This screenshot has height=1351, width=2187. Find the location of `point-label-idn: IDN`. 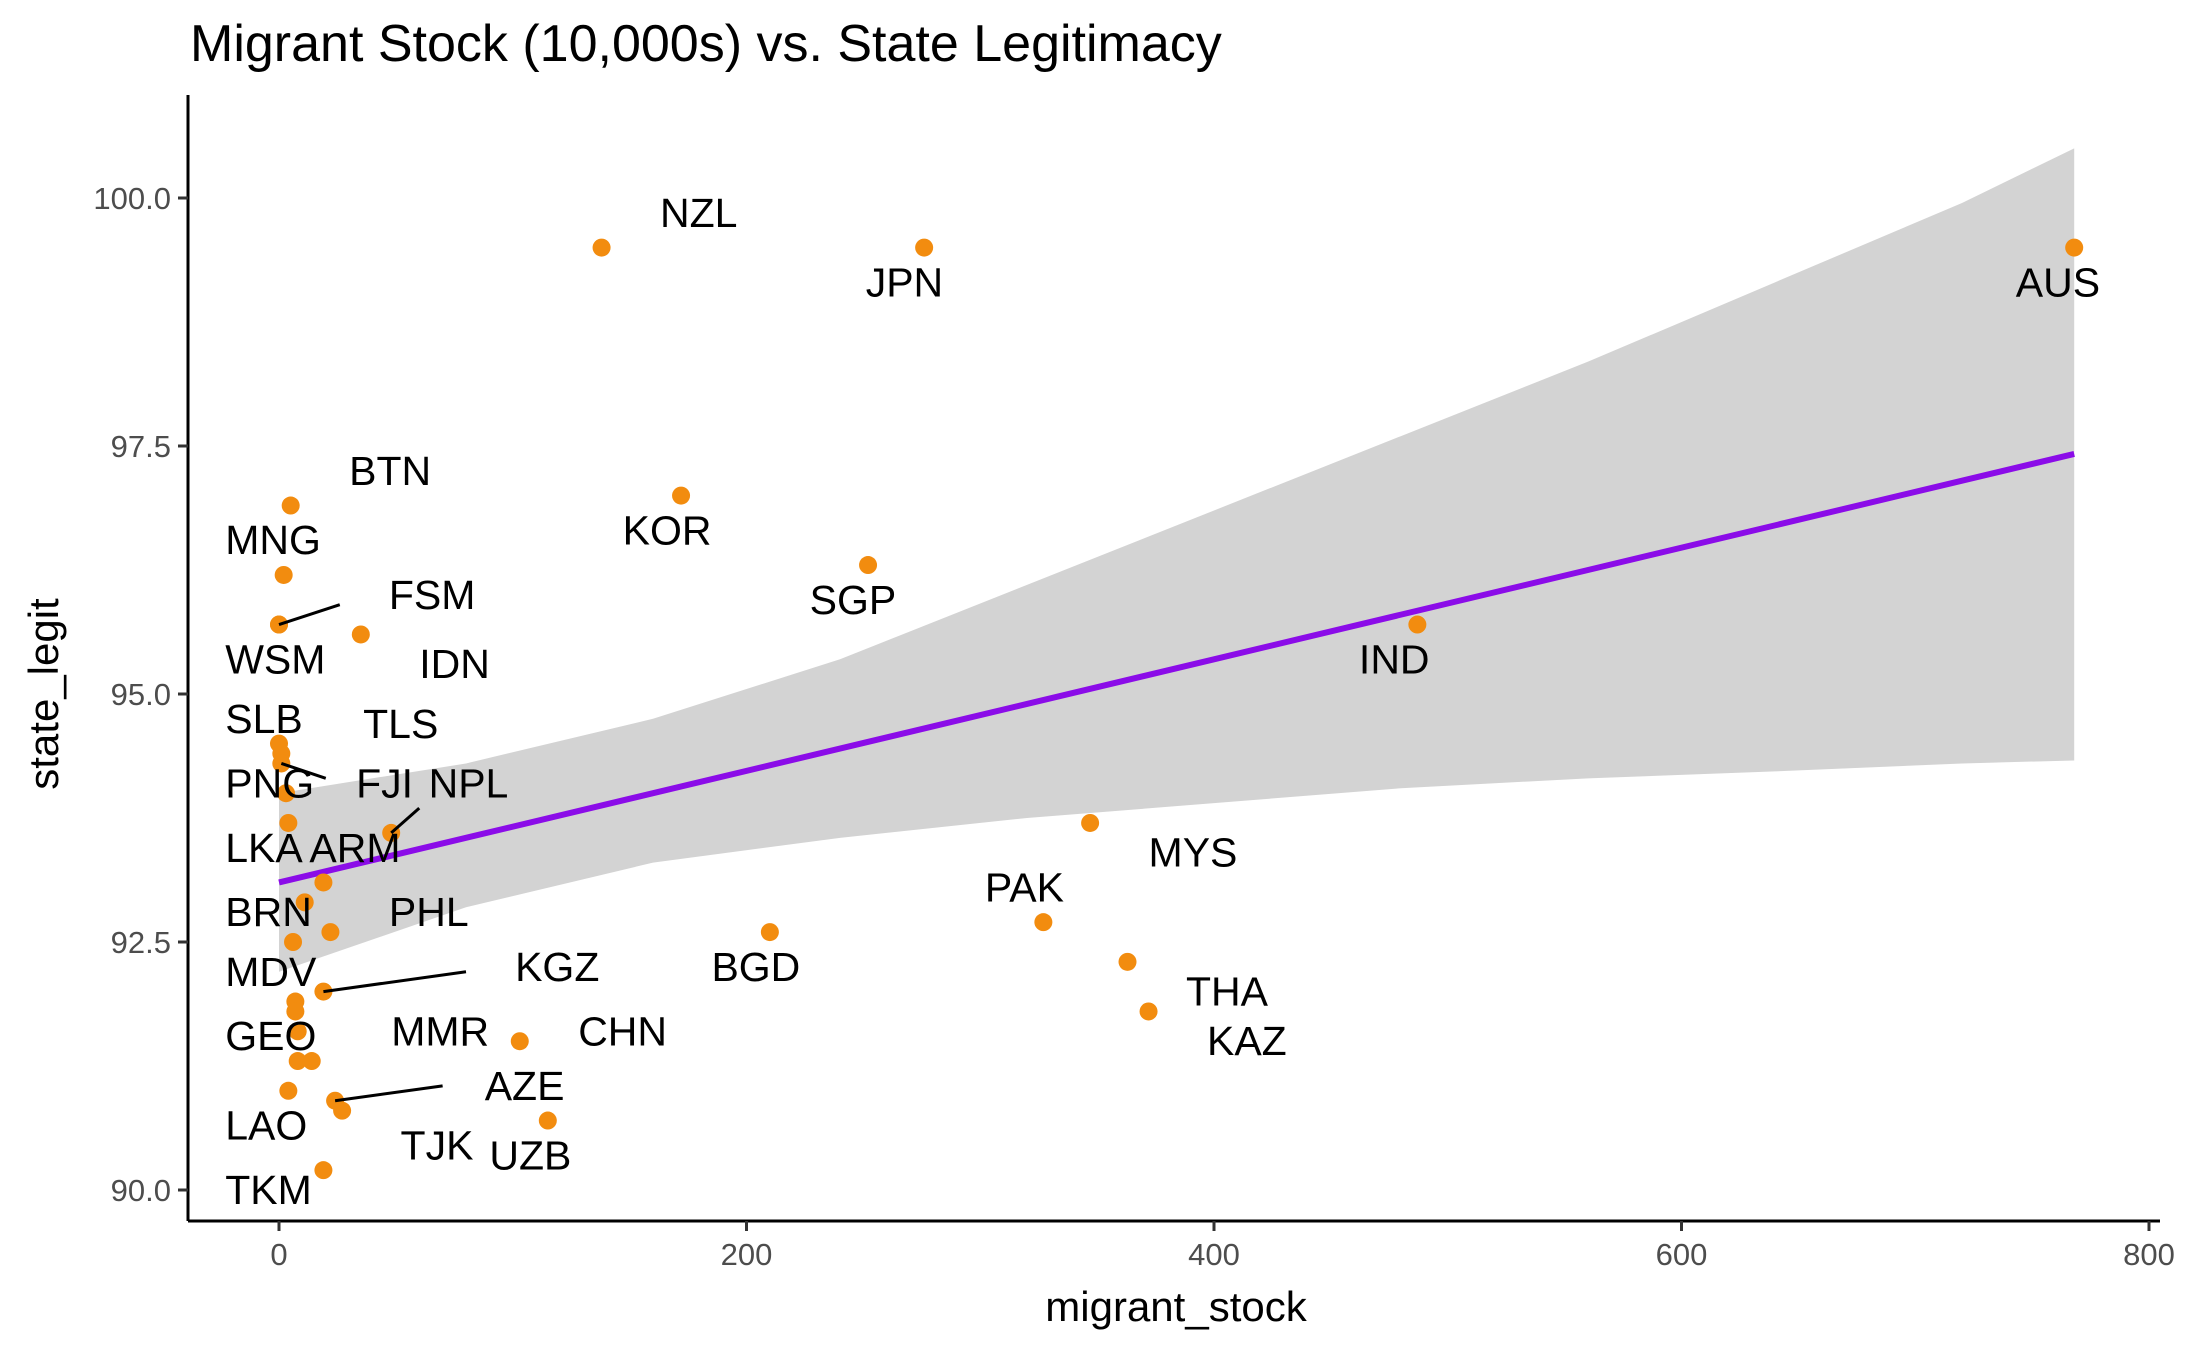

point-label-idn: IDN is located at coordinates (454, 664).